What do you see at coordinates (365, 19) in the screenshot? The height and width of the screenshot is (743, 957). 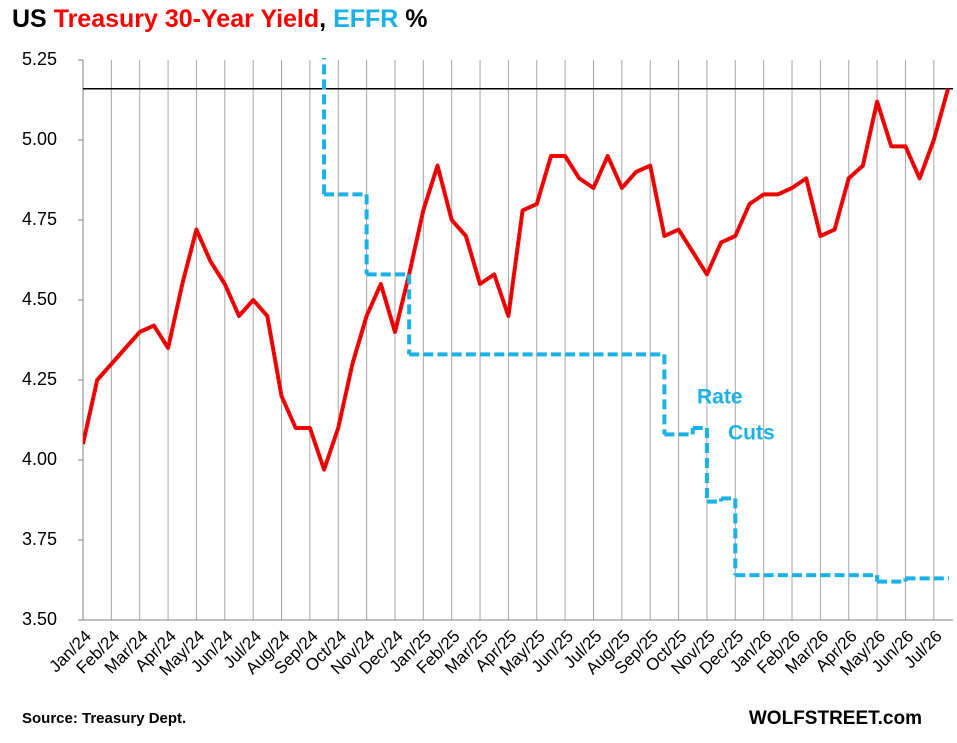 I see `title-part: EFFR` at bounding box center [365, 19].